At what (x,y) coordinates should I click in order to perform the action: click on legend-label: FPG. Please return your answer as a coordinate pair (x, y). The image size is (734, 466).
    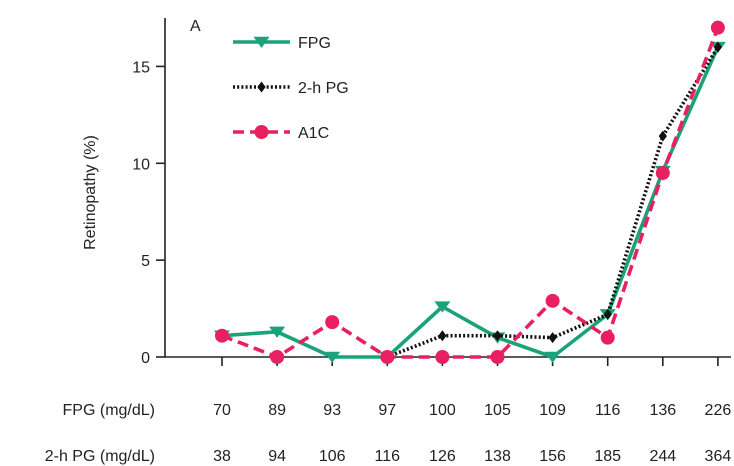
    Looking at the image, I should click on (314, 43).